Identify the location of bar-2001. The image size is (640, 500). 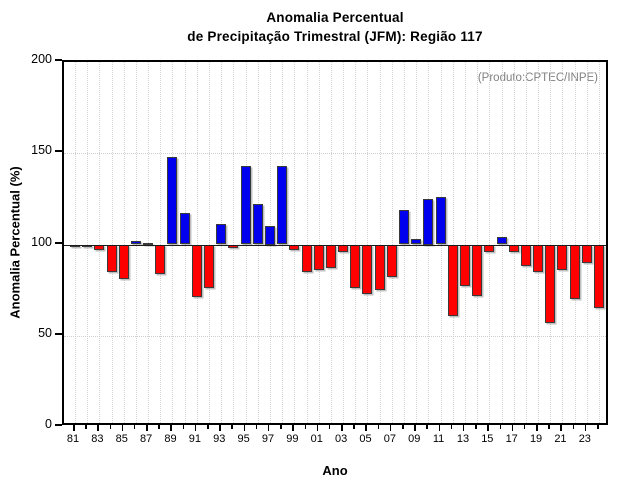
(318, 257).